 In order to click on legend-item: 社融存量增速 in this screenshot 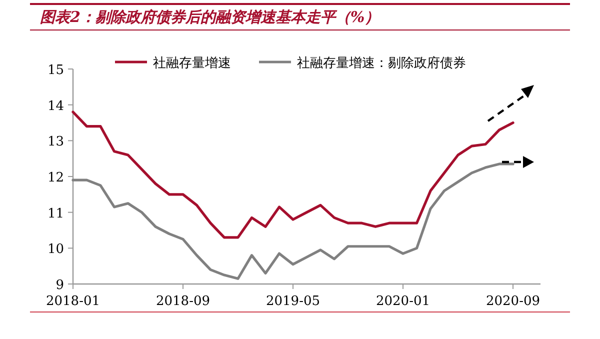, I will do `click(173, 63)`.